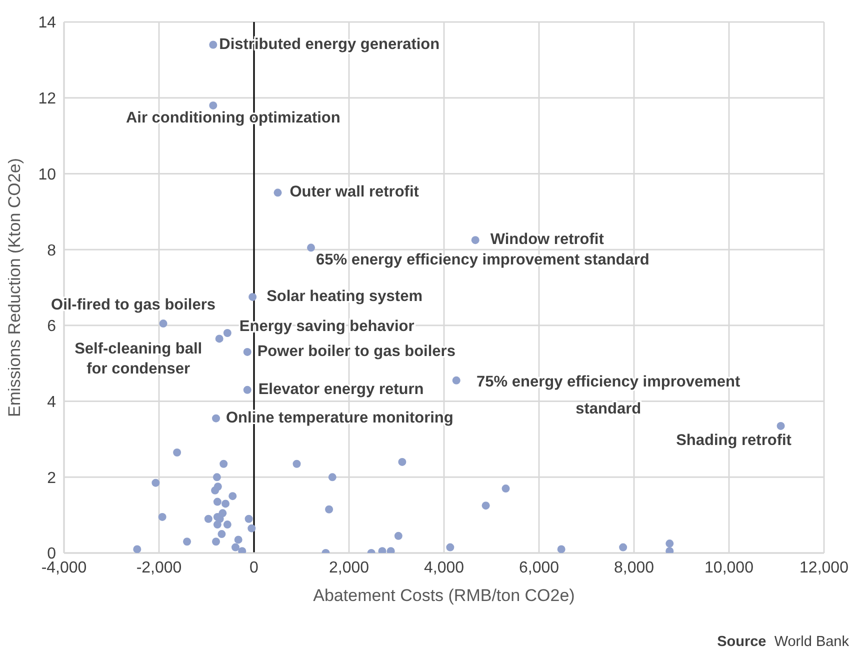 The width and height of the screenshot is (853, 652). I want to click on x-tick-label: 0, so click(254, 567).